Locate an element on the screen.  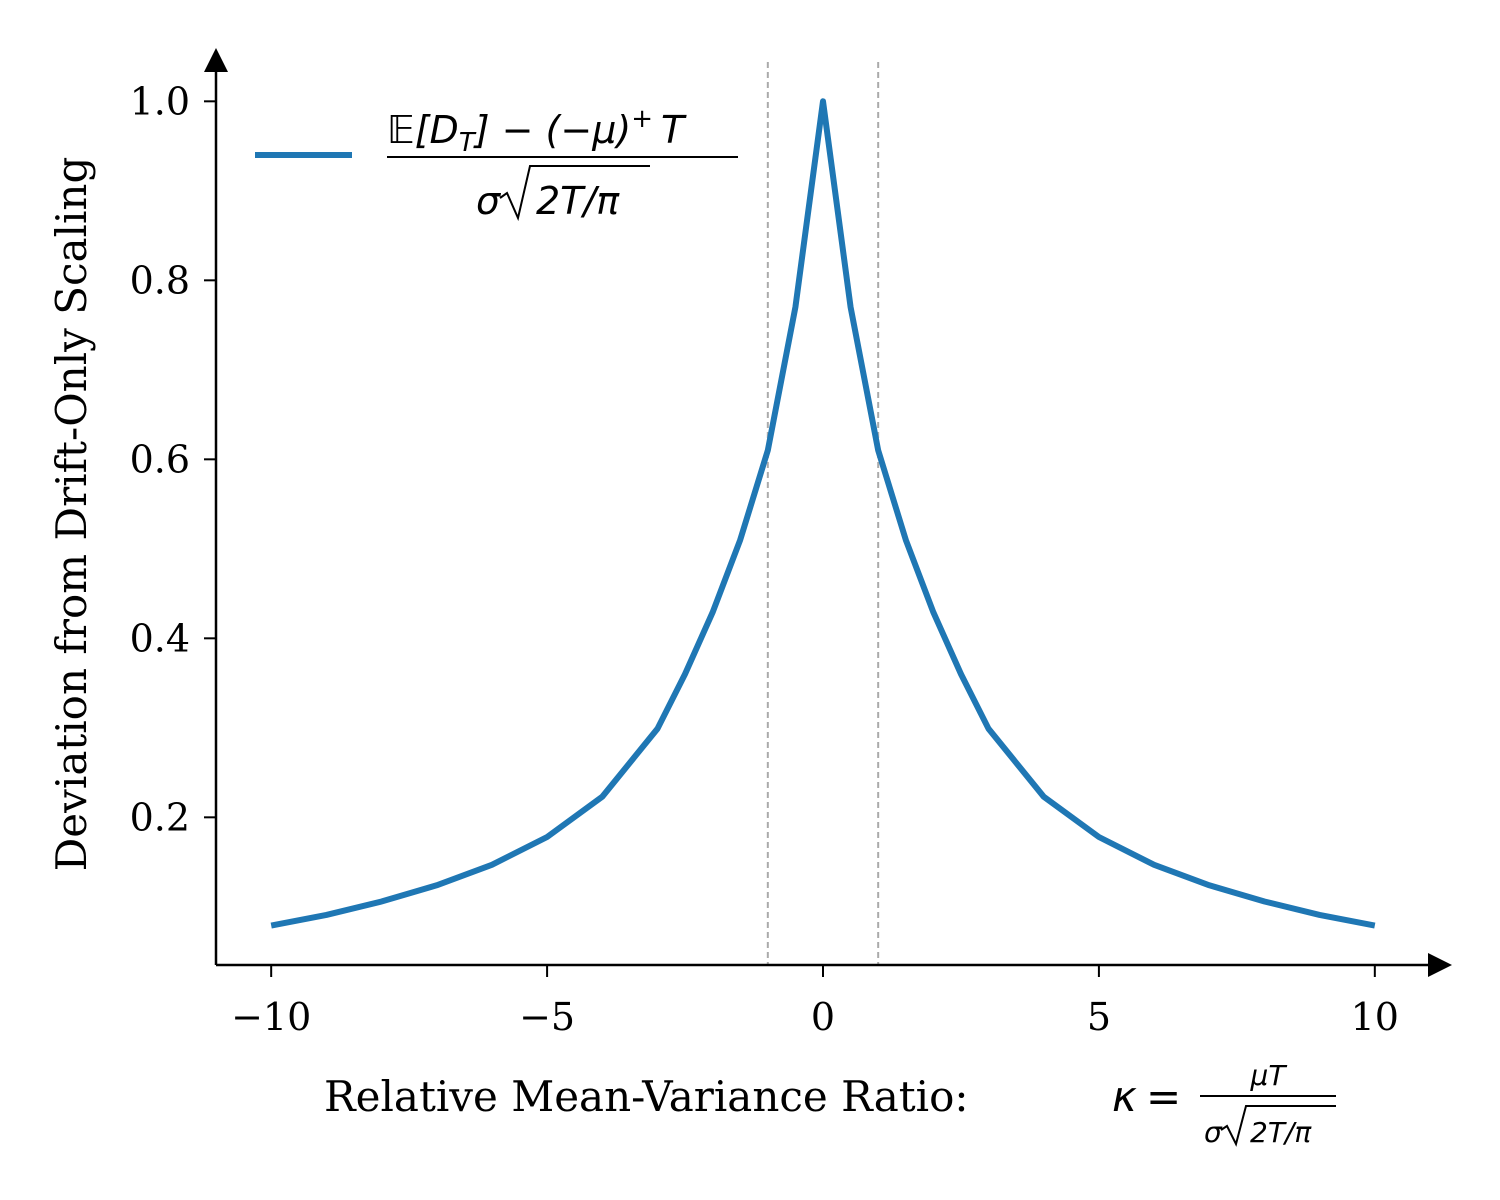
y-tick-label: 0.8 is located at coordinates (160, 280).